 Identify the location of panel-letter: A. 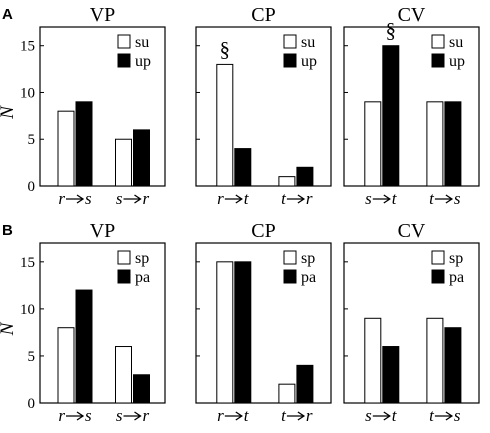
(7, 14).